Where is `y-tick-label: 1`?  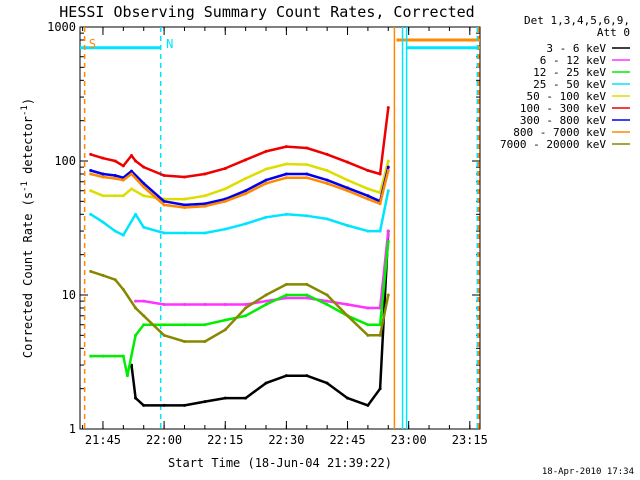 y-tick-label: 1 is located at coordinates (72, 429).